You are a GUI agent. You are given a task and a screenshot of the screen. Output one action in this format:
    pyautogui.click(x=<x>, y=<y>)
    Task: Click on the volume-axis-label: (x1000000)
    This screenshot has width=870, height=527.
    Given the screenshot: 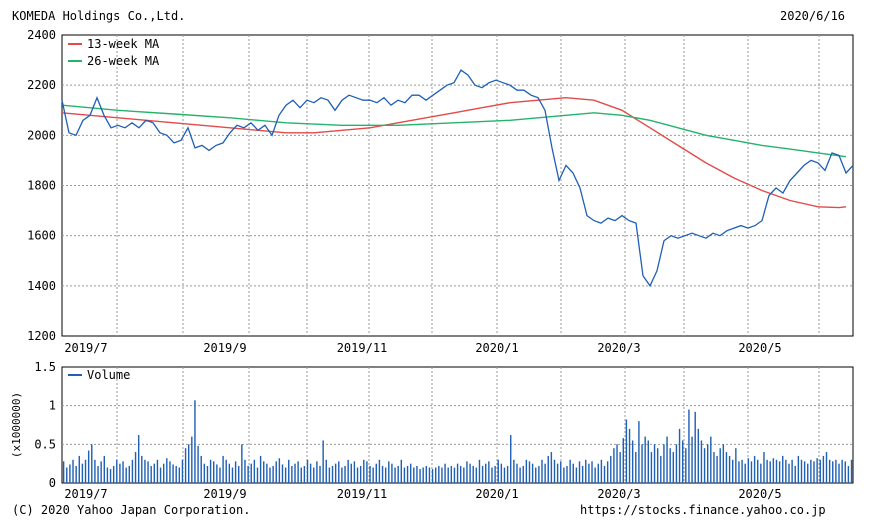 What is the action you would take?
    pyautogui.click(x=16, y=425)
    